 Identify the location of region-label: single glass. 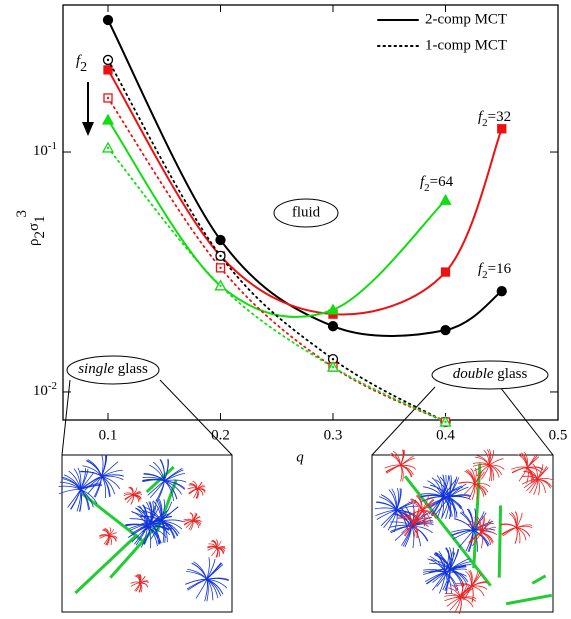
(113, 369).